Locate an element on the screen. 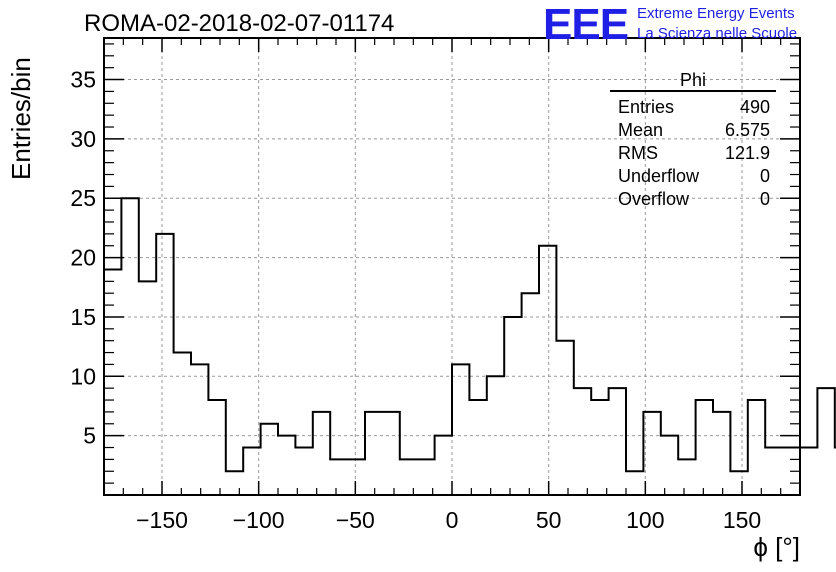  logo-line-2: La Scienza nelle Scuole is located at coordinates (717, 33).